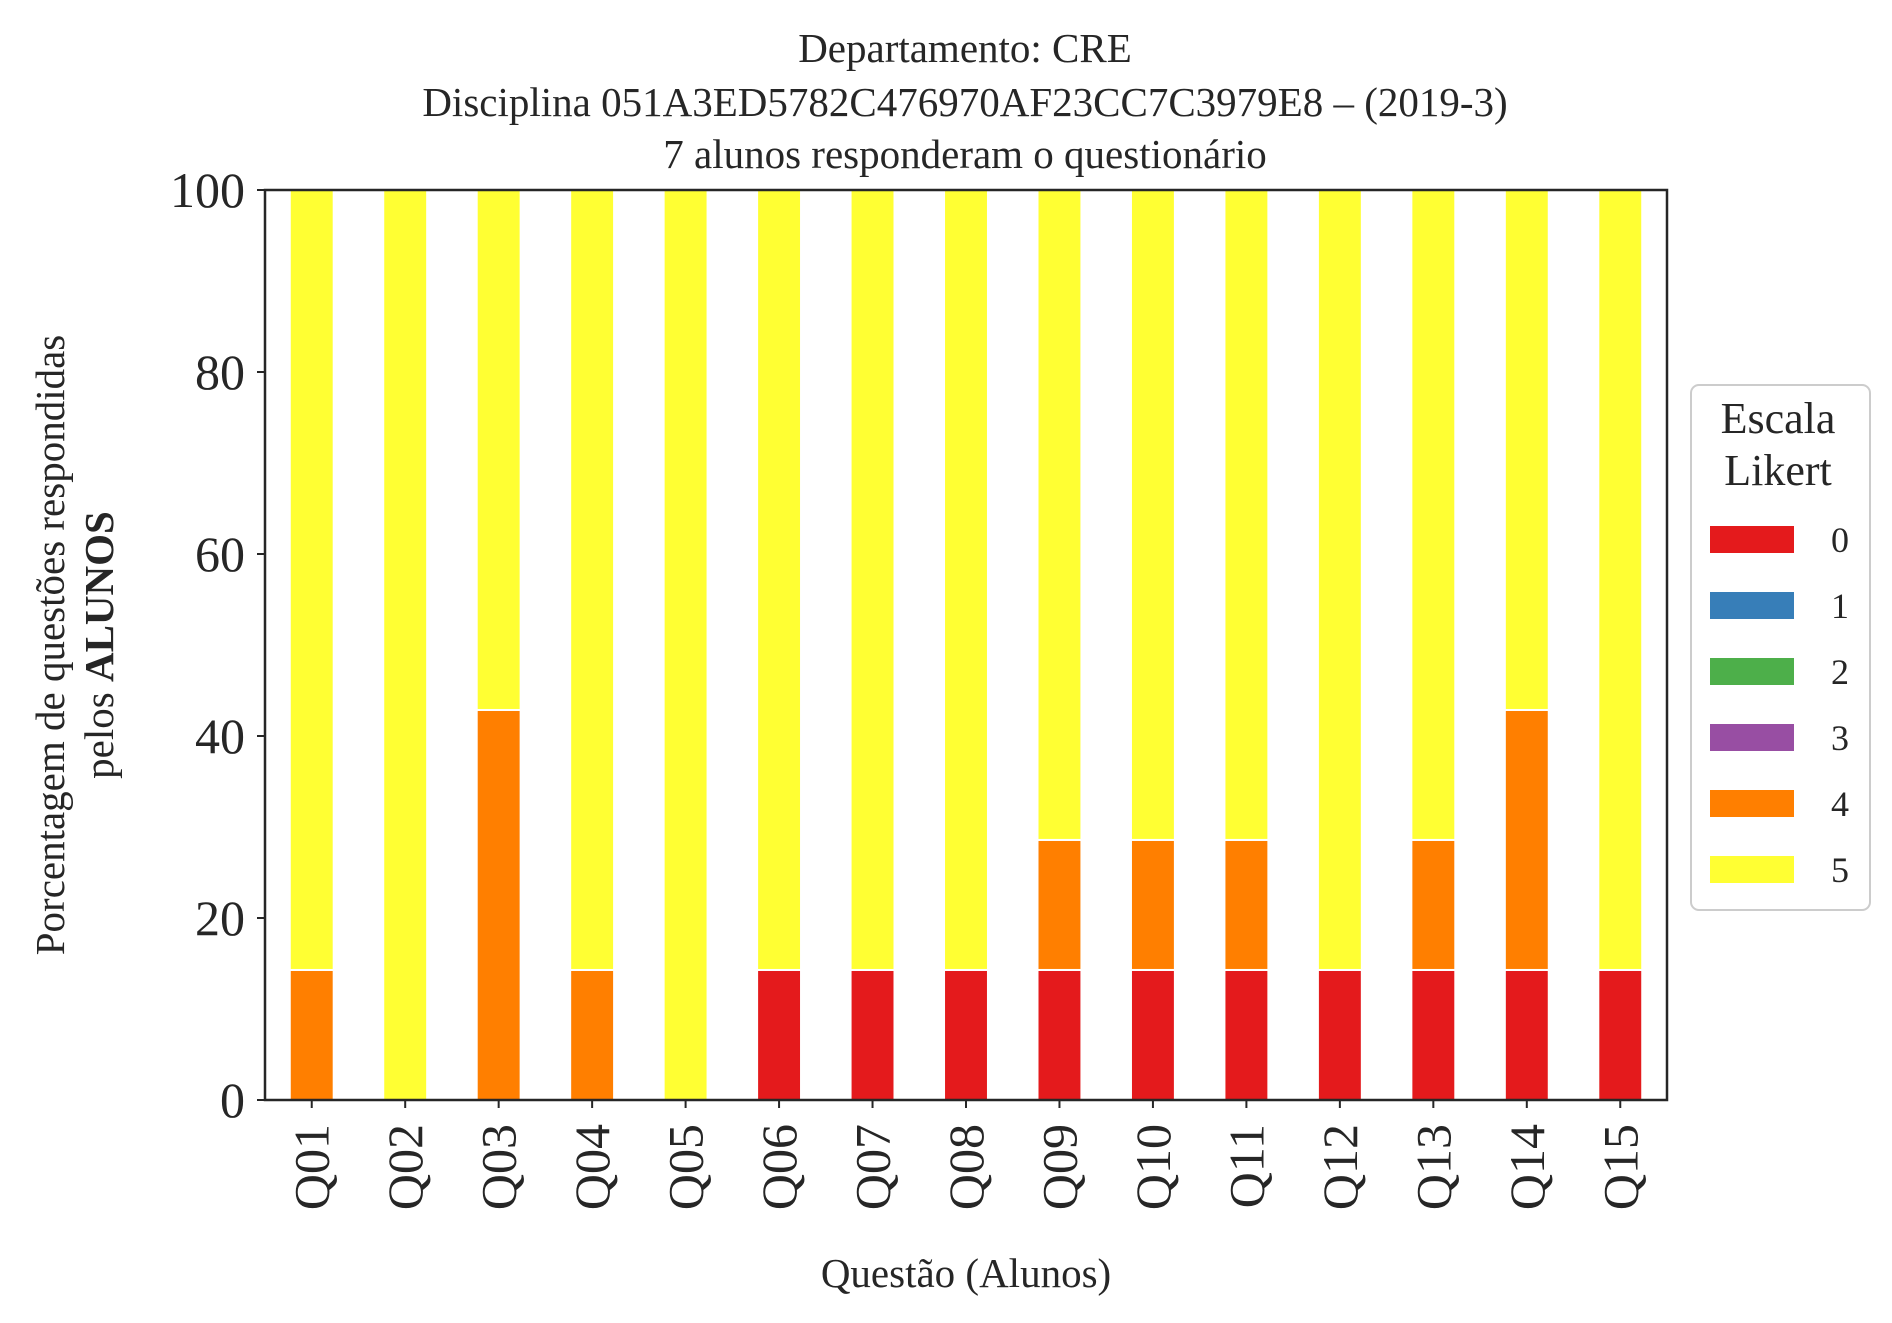 The height and width of the screenshot is (1323, 1892). What do you see at coordinates (220, 736) in the screenshot?
I see `y-tick-label-40: 40` at bounding box center [220, 736].